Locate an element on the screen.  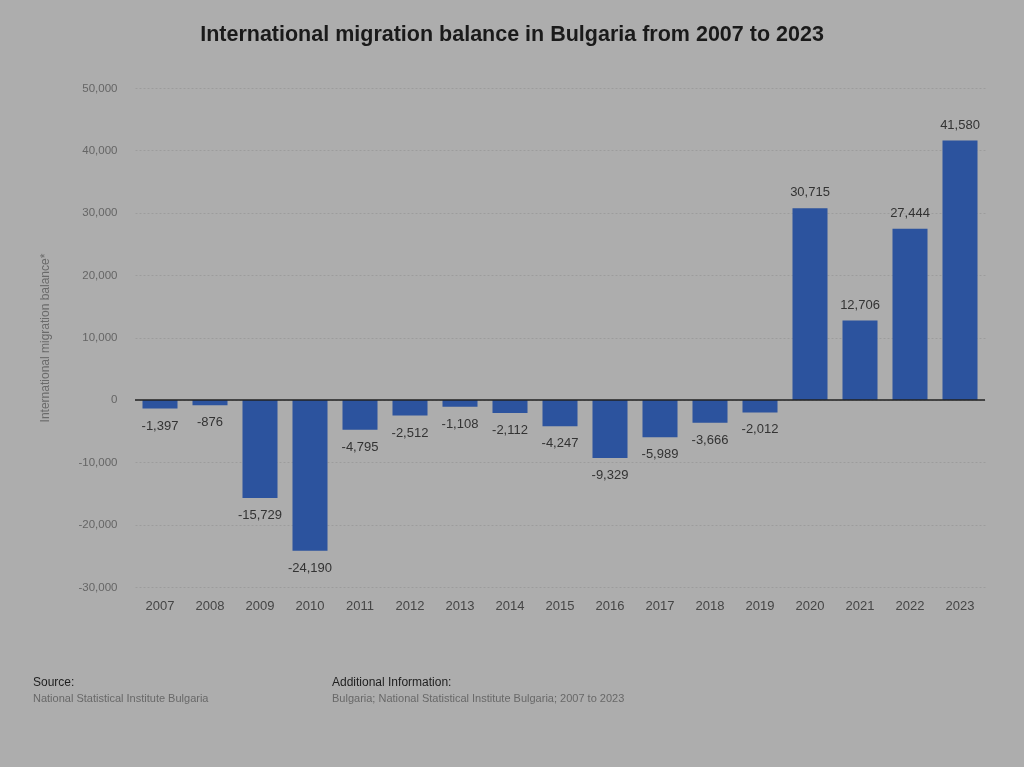
data-label: 41,580 is located at coordinates (960, 124).